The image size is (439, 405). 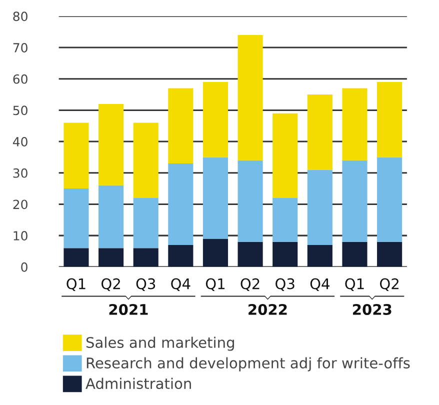 What do you see at coordinates (372, 309) in the screenshot?
I see `text: 2023` at bounding box center [372, 309].